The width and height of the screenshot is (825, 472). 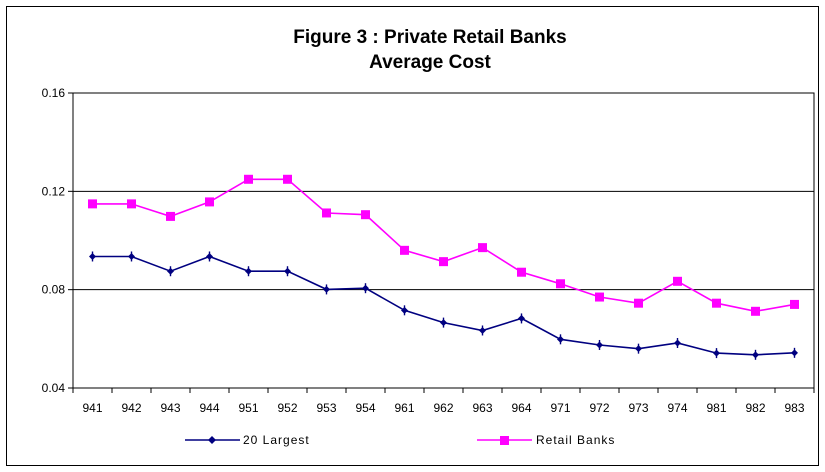 What do you see at coordinates (92, 408) in the screenshot?
I see `x-tick-label: 941` at bounding box center [92, 408].